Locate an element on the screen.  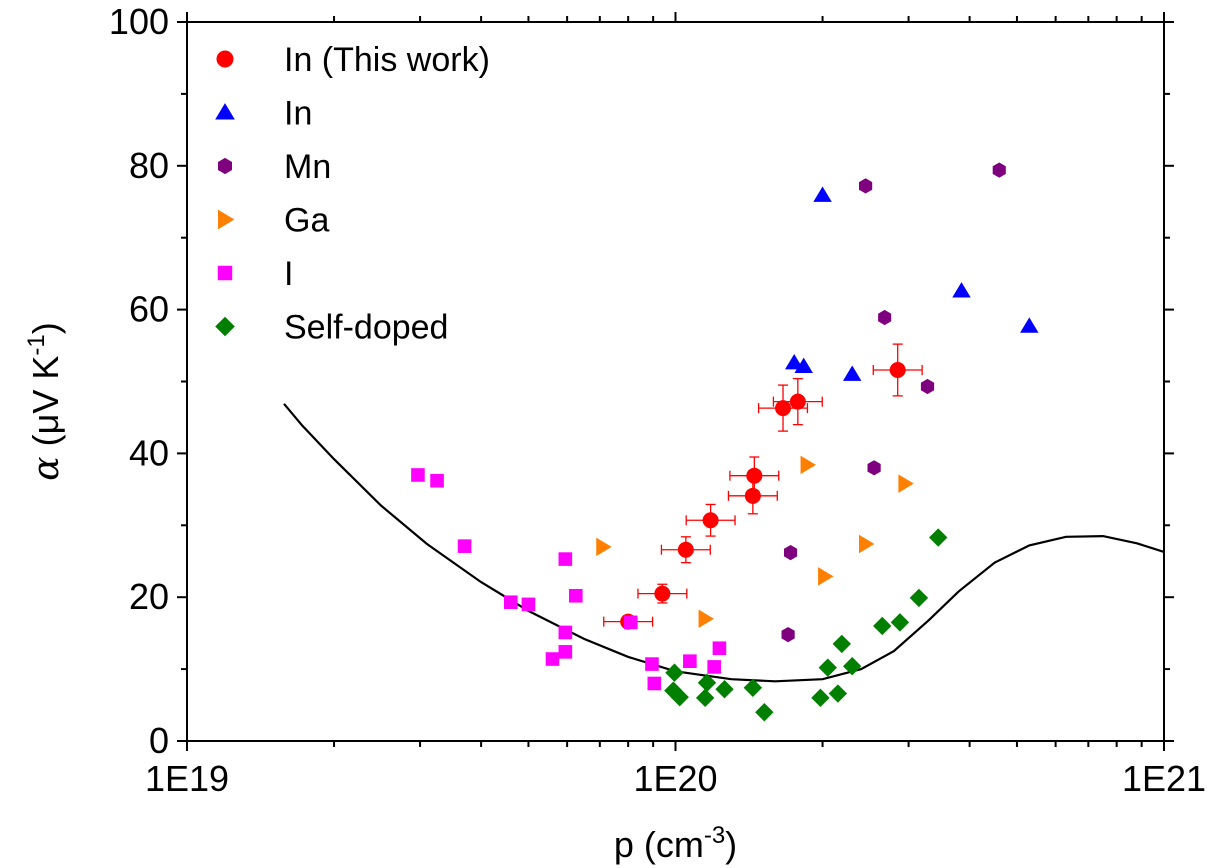
legend-label-ga: Ga is located at coordinates (306, 221).